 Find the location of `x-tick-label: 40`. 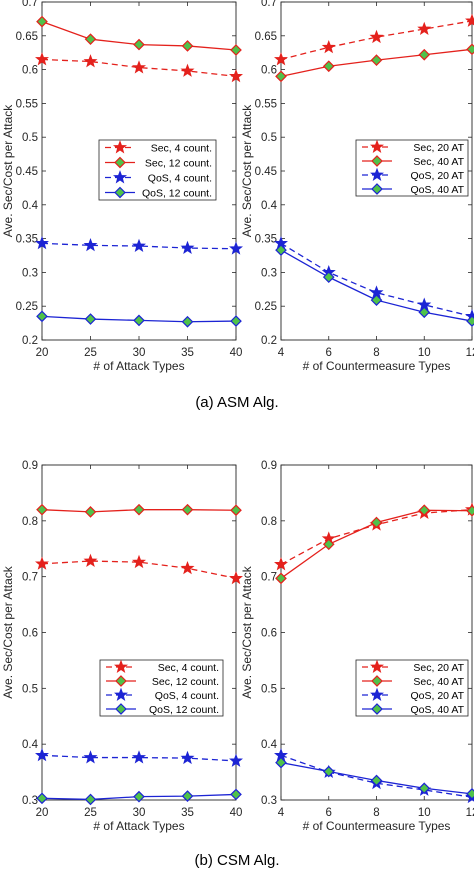

x-tick-label: 40 is located at coordinates (236, 813).